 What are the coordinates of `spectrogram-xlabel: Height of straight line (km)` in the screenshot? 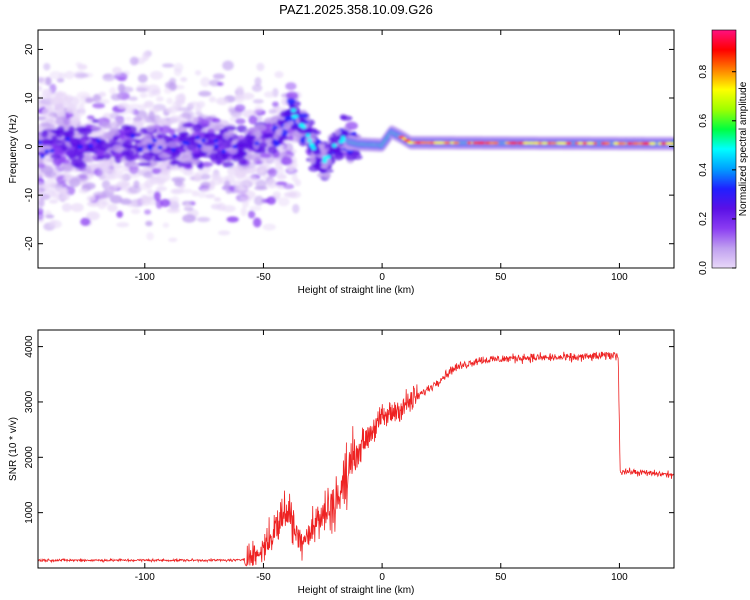 It's located at (356, 290).